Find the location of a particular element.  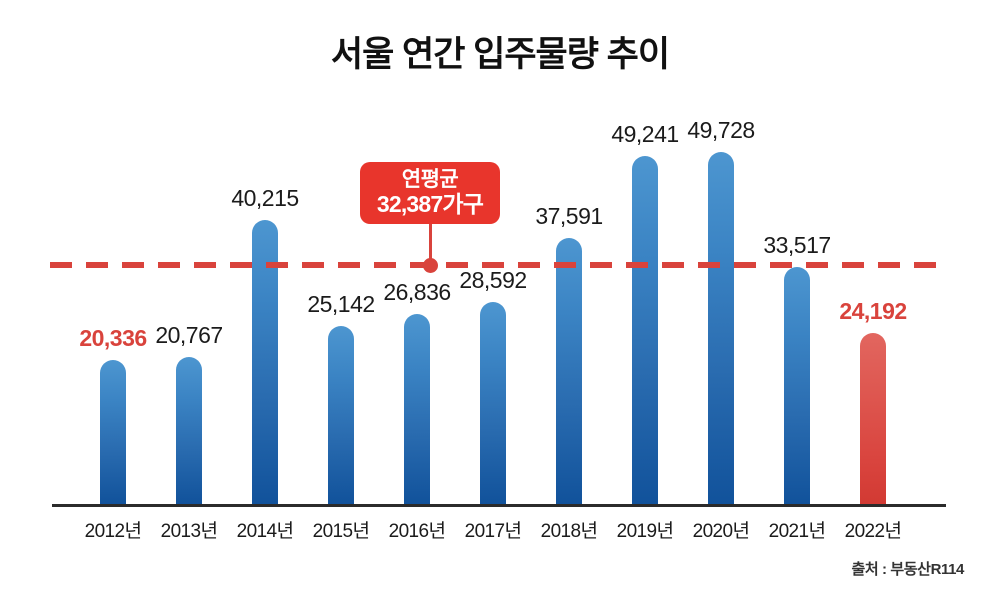

average-badge-label: 연평균 is located at coordinates (430, 180).